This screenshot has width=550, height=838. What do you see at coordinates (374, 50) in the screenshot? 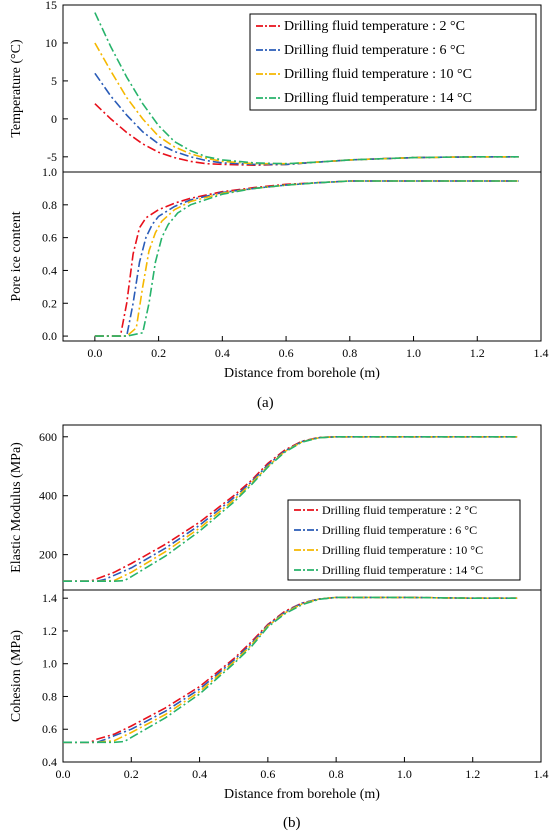
I see `a-top-legend-label-1: Drilling fluid temperature : 6 °C` at bounding box center [374, 50].